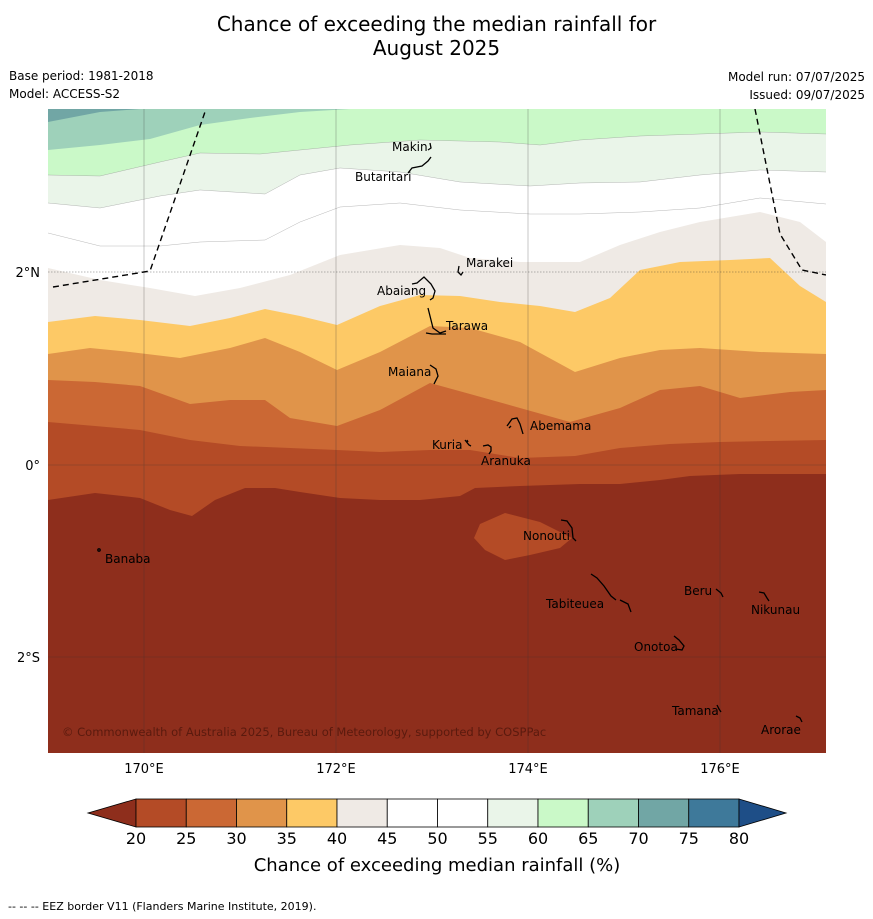  Describe the element at coordinates (434, 374) in the screenshot. I see `island-maiana-shape` at that location.